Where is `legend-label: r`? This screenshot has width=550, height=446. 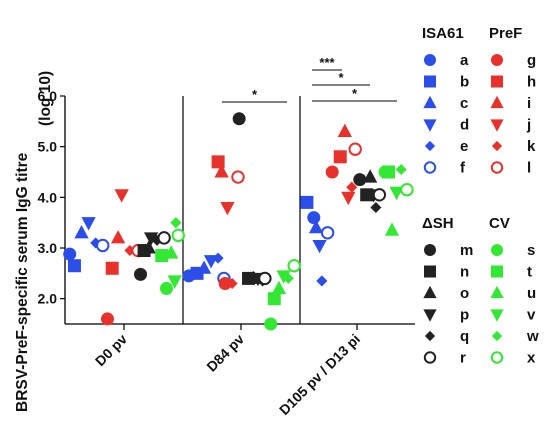 legend-label: r is located at coordinates (463, 358).